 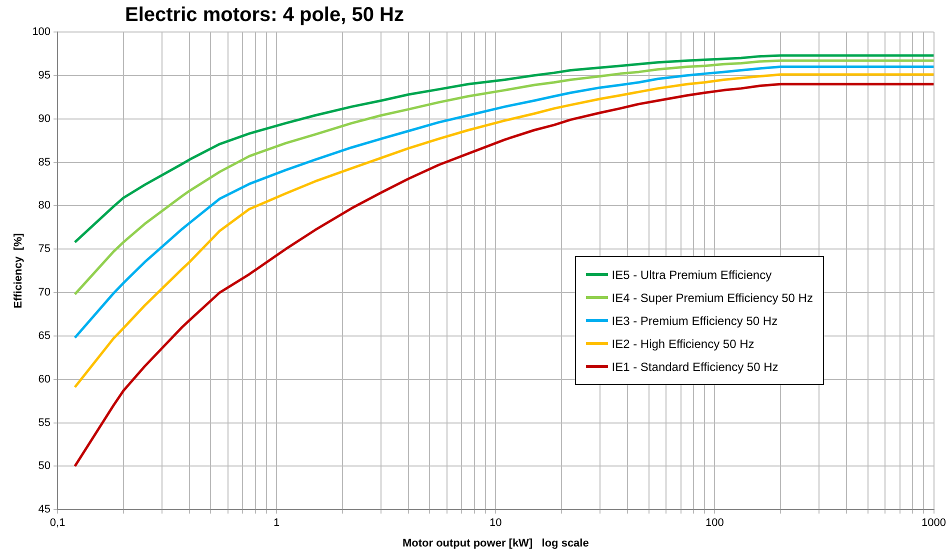 What do you see at coordinates (44, 162) in the screenshot?
I see `y-tick-label: 85` at bounding box center [44, 162].